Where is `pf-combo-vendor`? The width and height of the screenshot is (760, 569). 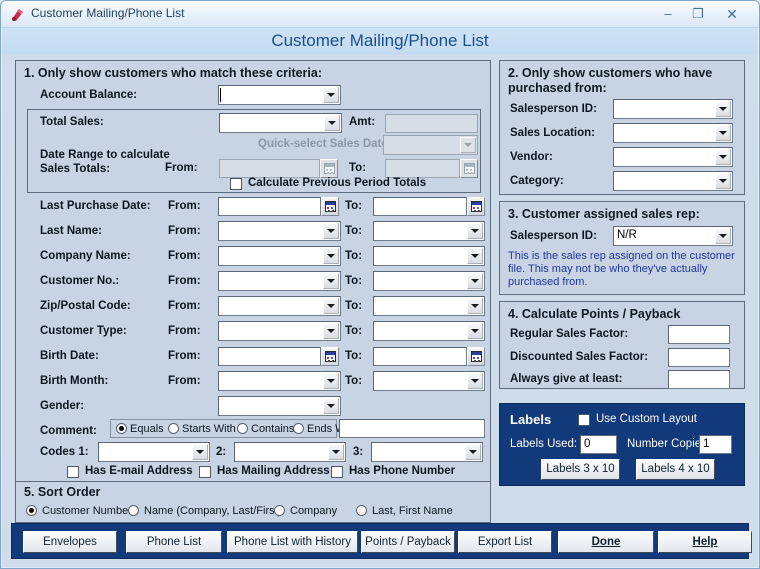 pf-combo-vendor is located at coordinates (673, 157).